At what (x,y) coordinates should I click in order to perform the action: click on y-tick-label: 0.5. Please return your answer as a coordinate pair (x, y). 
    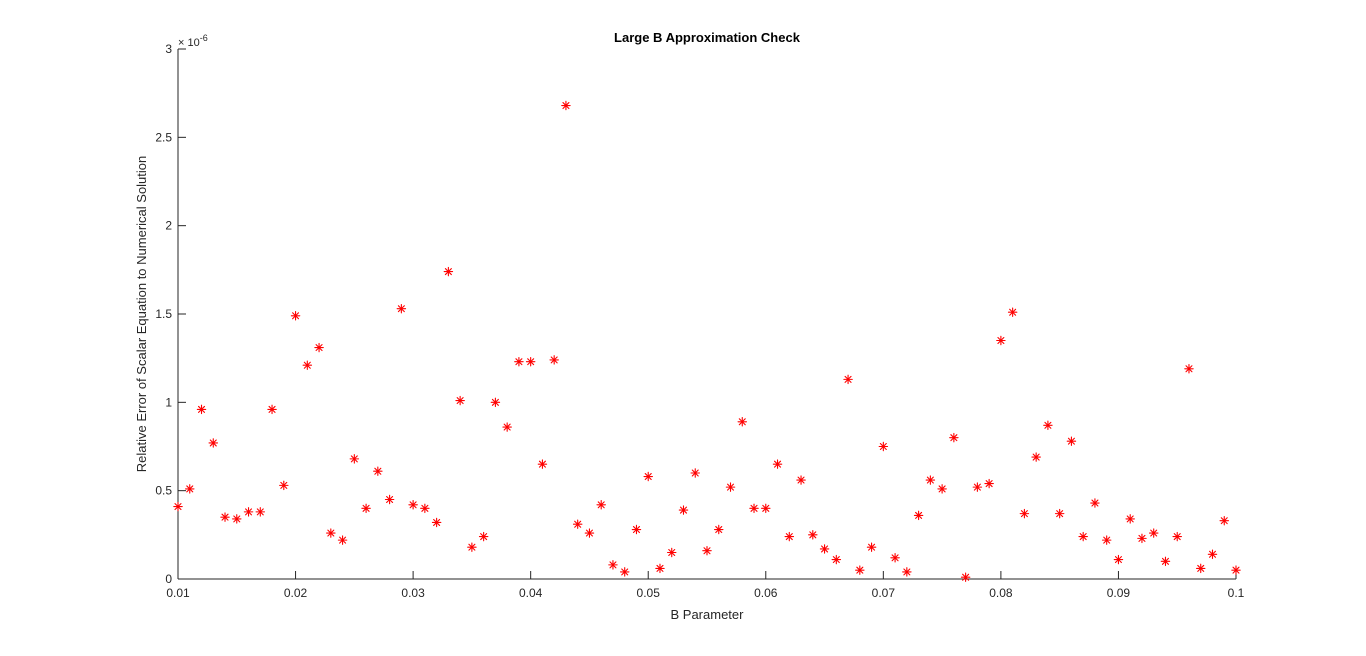
    Looking at the image, I should click on (163, 491).